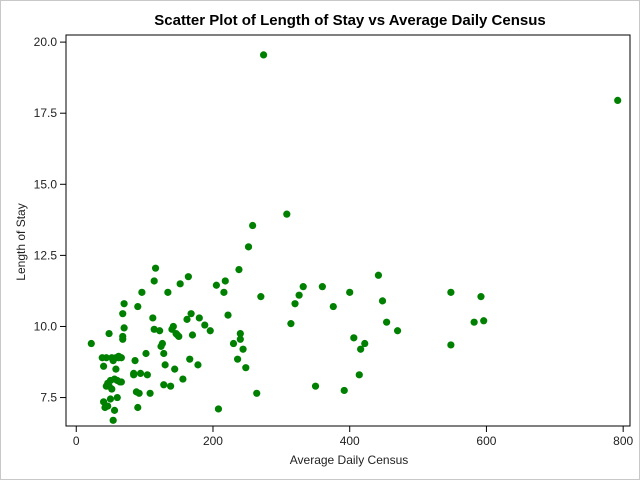  What do you see at coordinates (50, 220) in the screenshot?
I see `y-axis: 7.5 10.0 12.5 15.0 17.5 20.0` at bounding box center [50, 220].